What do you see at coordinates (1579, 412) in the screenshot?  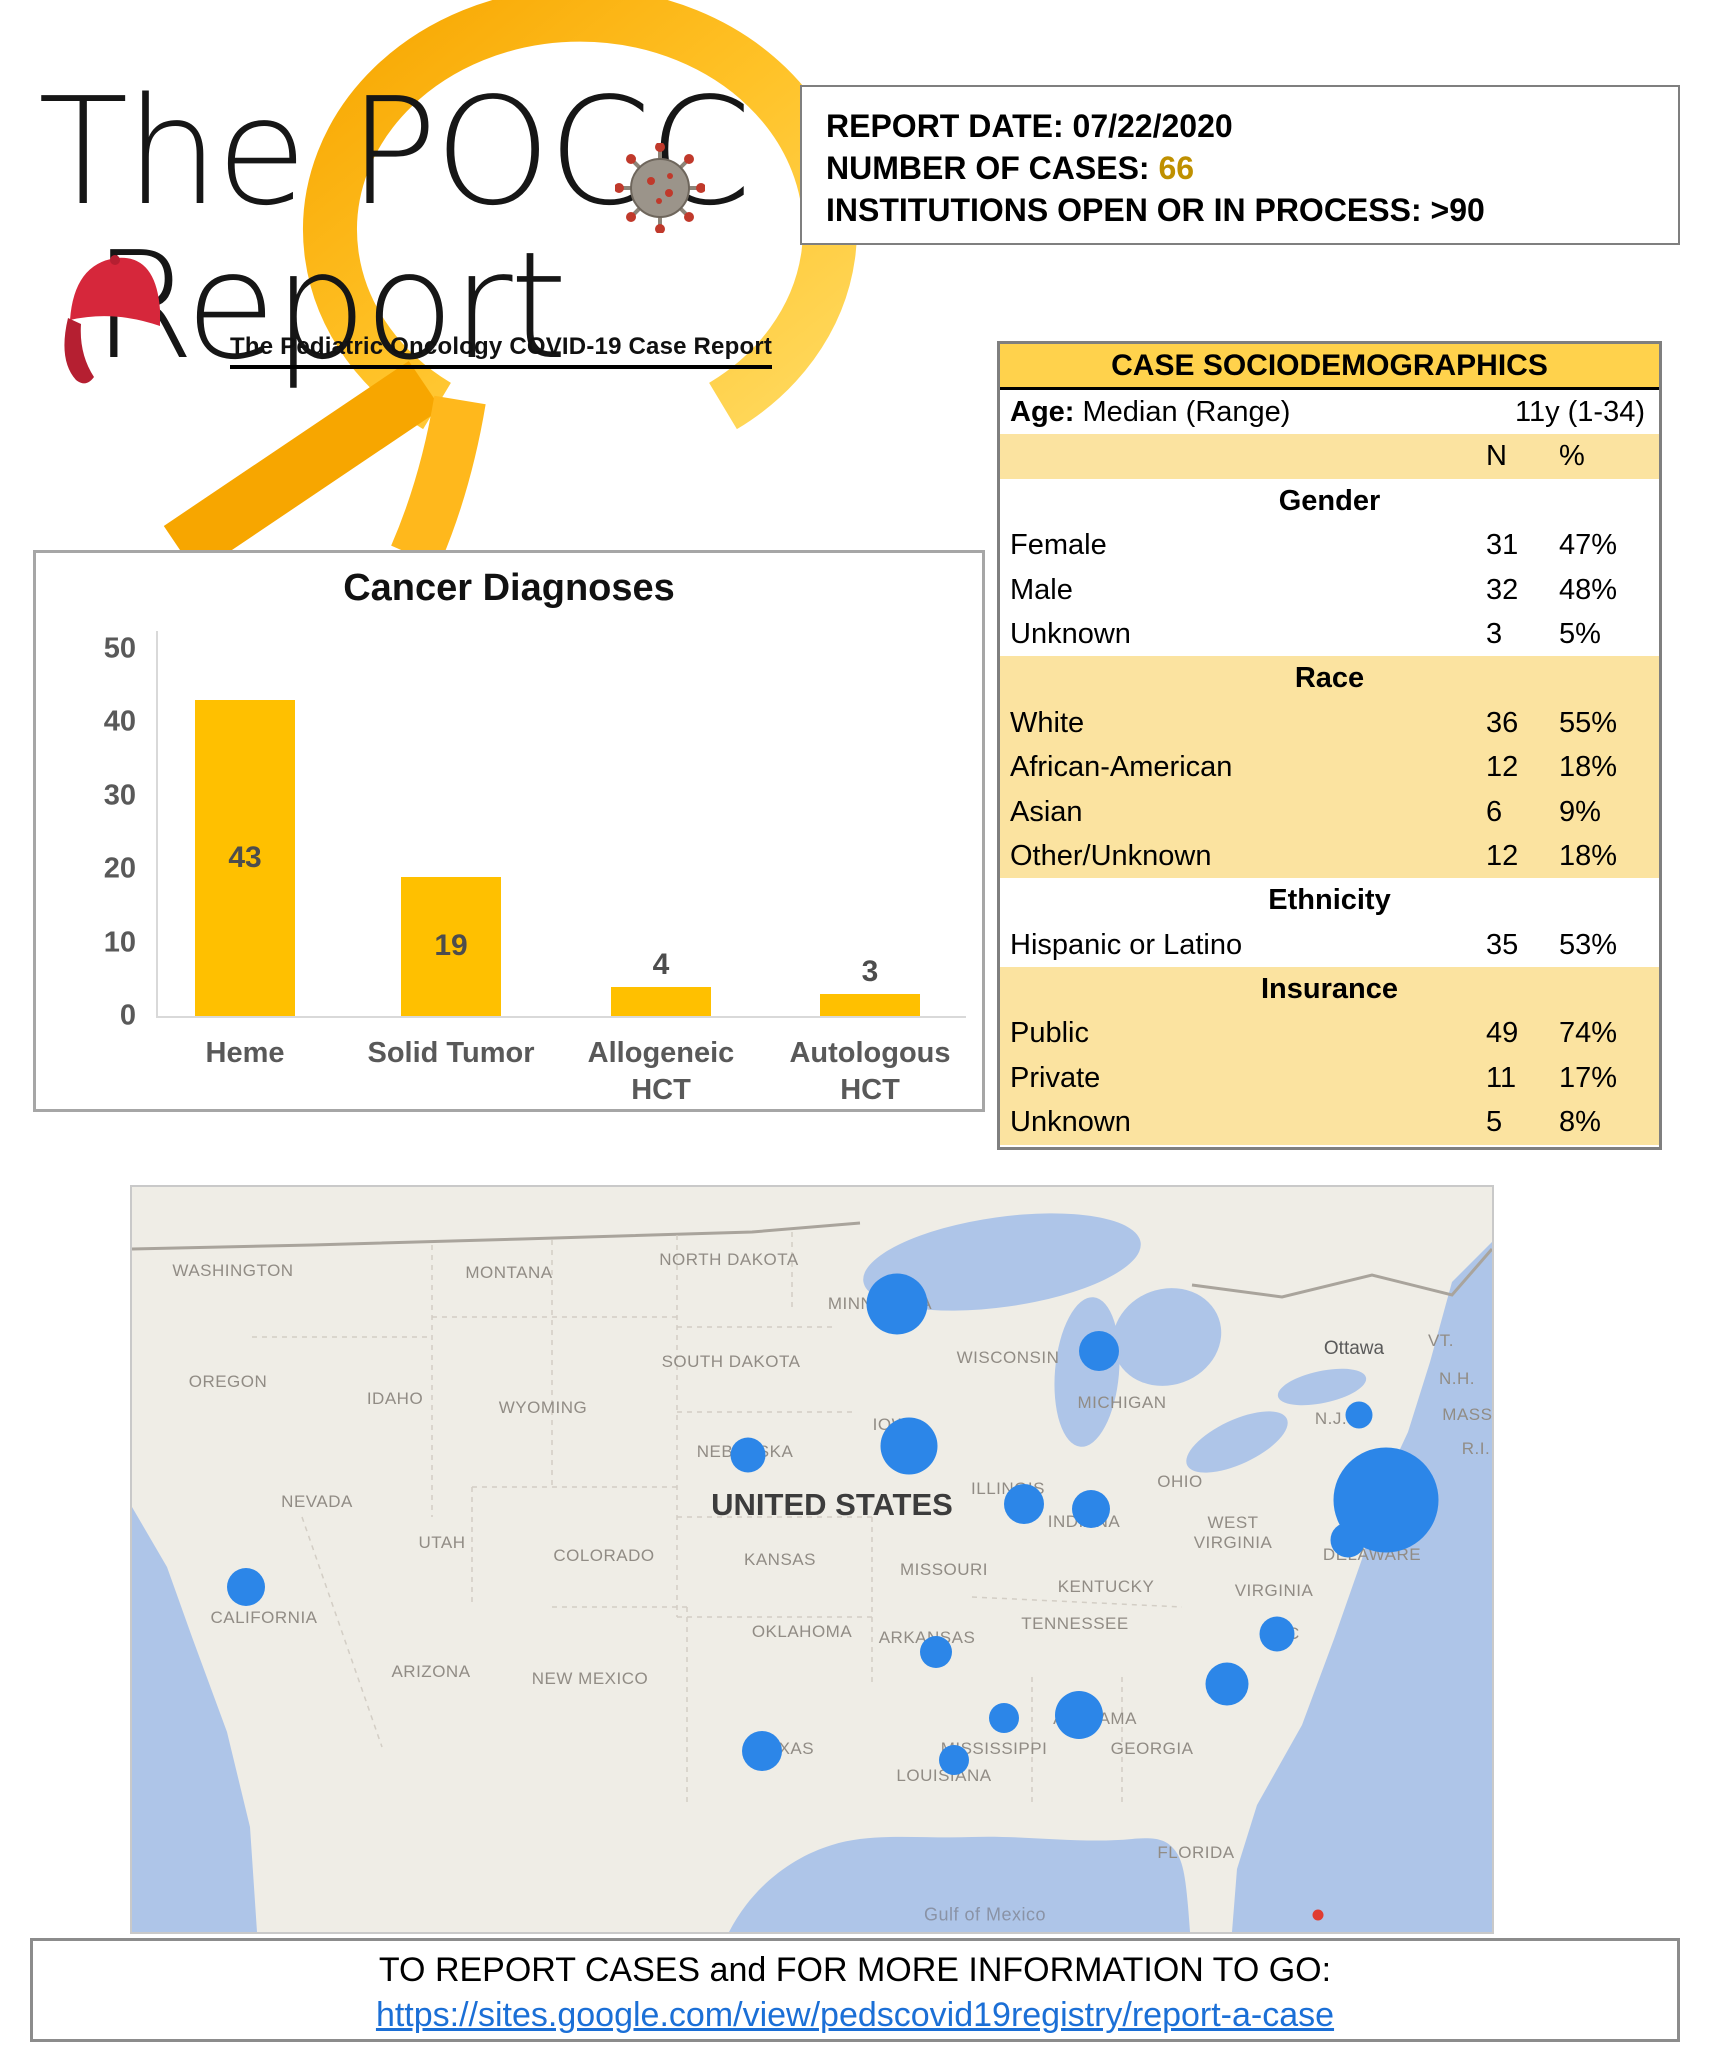 I see `age-value: 11y (1-34)` at bounding box center [1579, 412].